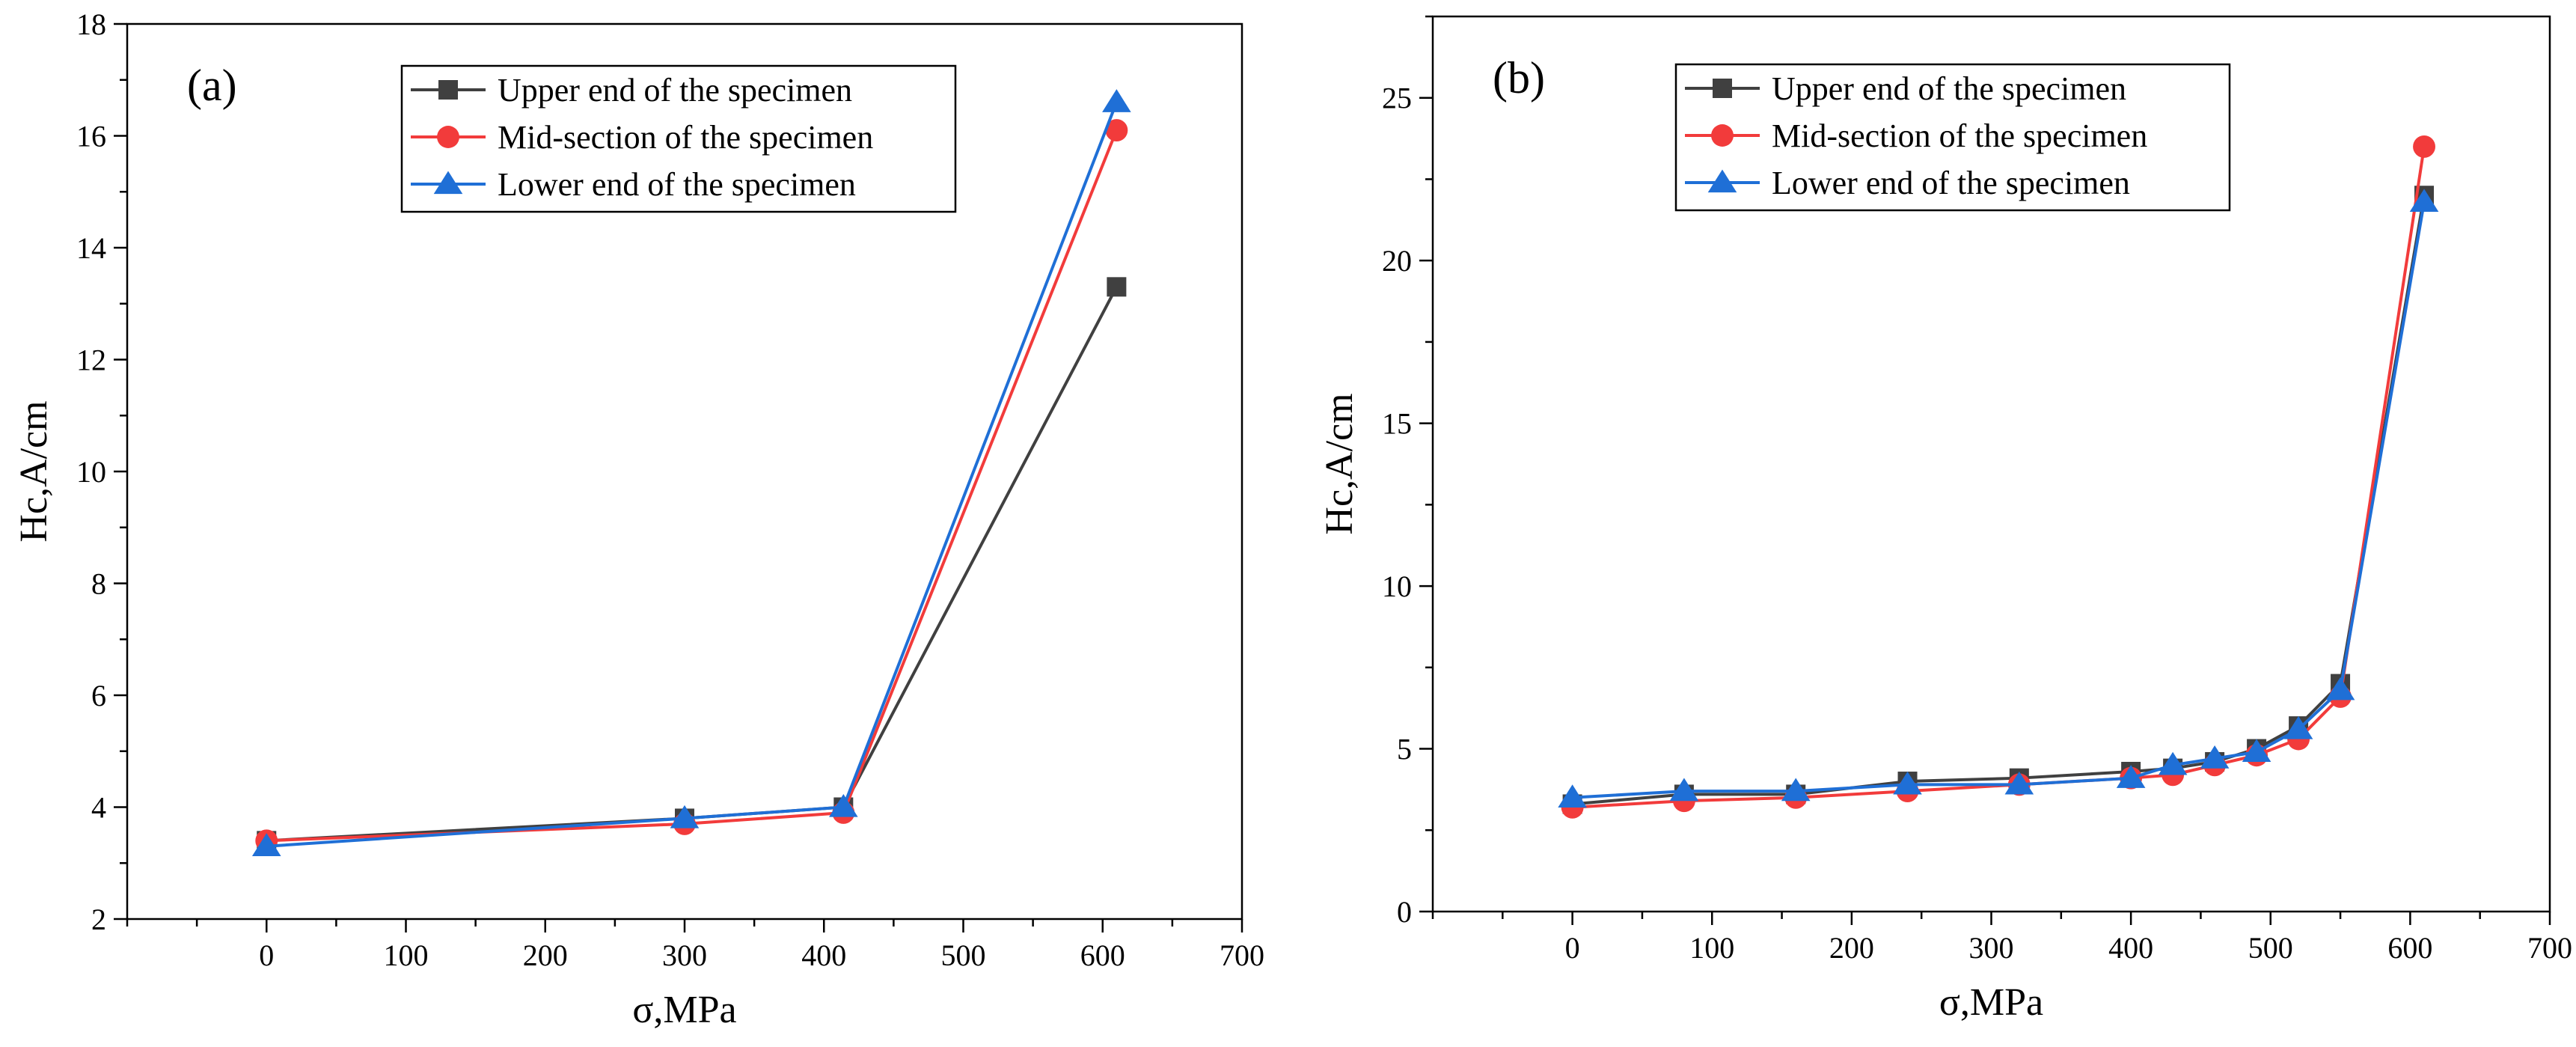 The image size is (2576, 1047). What do you see at coordinates (1397, 98) in the screenshot?
I see `y-tick-label: 25` at bounding box center [1397, 98].